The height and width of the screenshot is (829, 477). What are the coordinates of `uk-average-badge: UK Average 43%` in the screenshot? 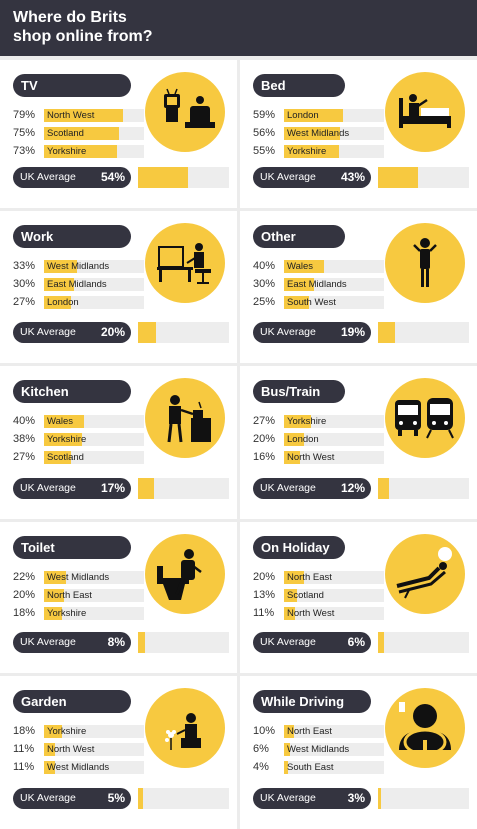 It's located at (312, 177).